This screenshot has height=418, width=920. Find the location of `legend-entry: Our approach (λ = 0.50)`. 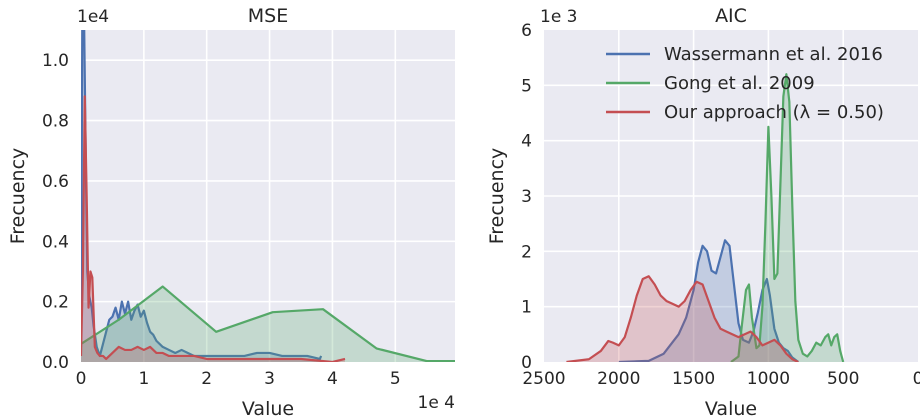

legend-entry: Our approach (λ = 0.50) is located at coordinates (774, 112).